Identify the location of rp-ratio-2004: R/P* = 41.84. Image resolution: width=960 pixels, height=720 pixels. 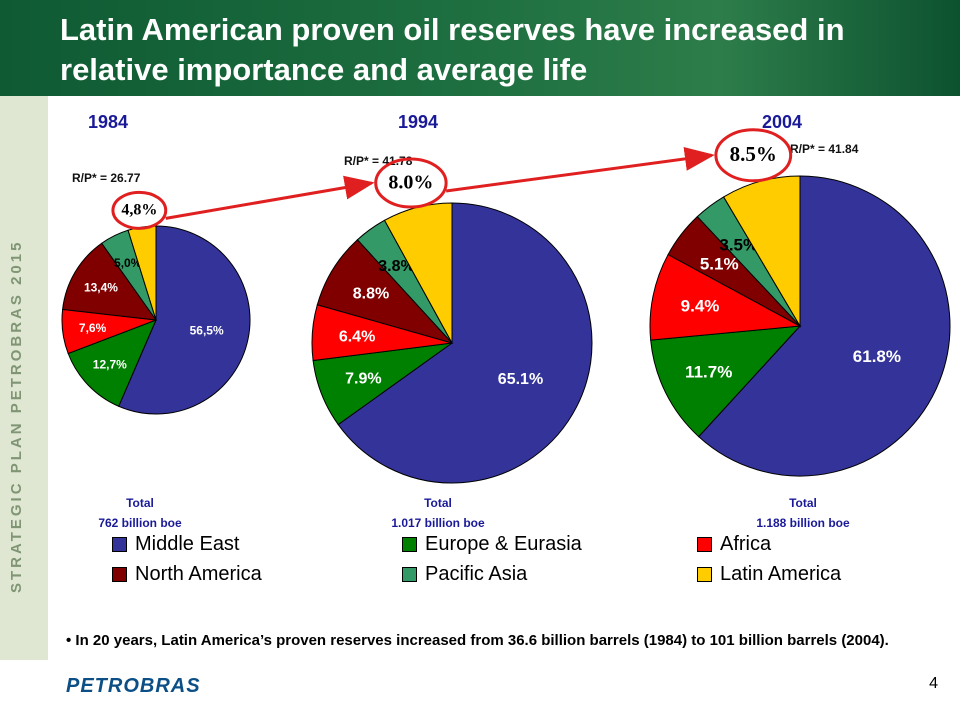
(824, 149).